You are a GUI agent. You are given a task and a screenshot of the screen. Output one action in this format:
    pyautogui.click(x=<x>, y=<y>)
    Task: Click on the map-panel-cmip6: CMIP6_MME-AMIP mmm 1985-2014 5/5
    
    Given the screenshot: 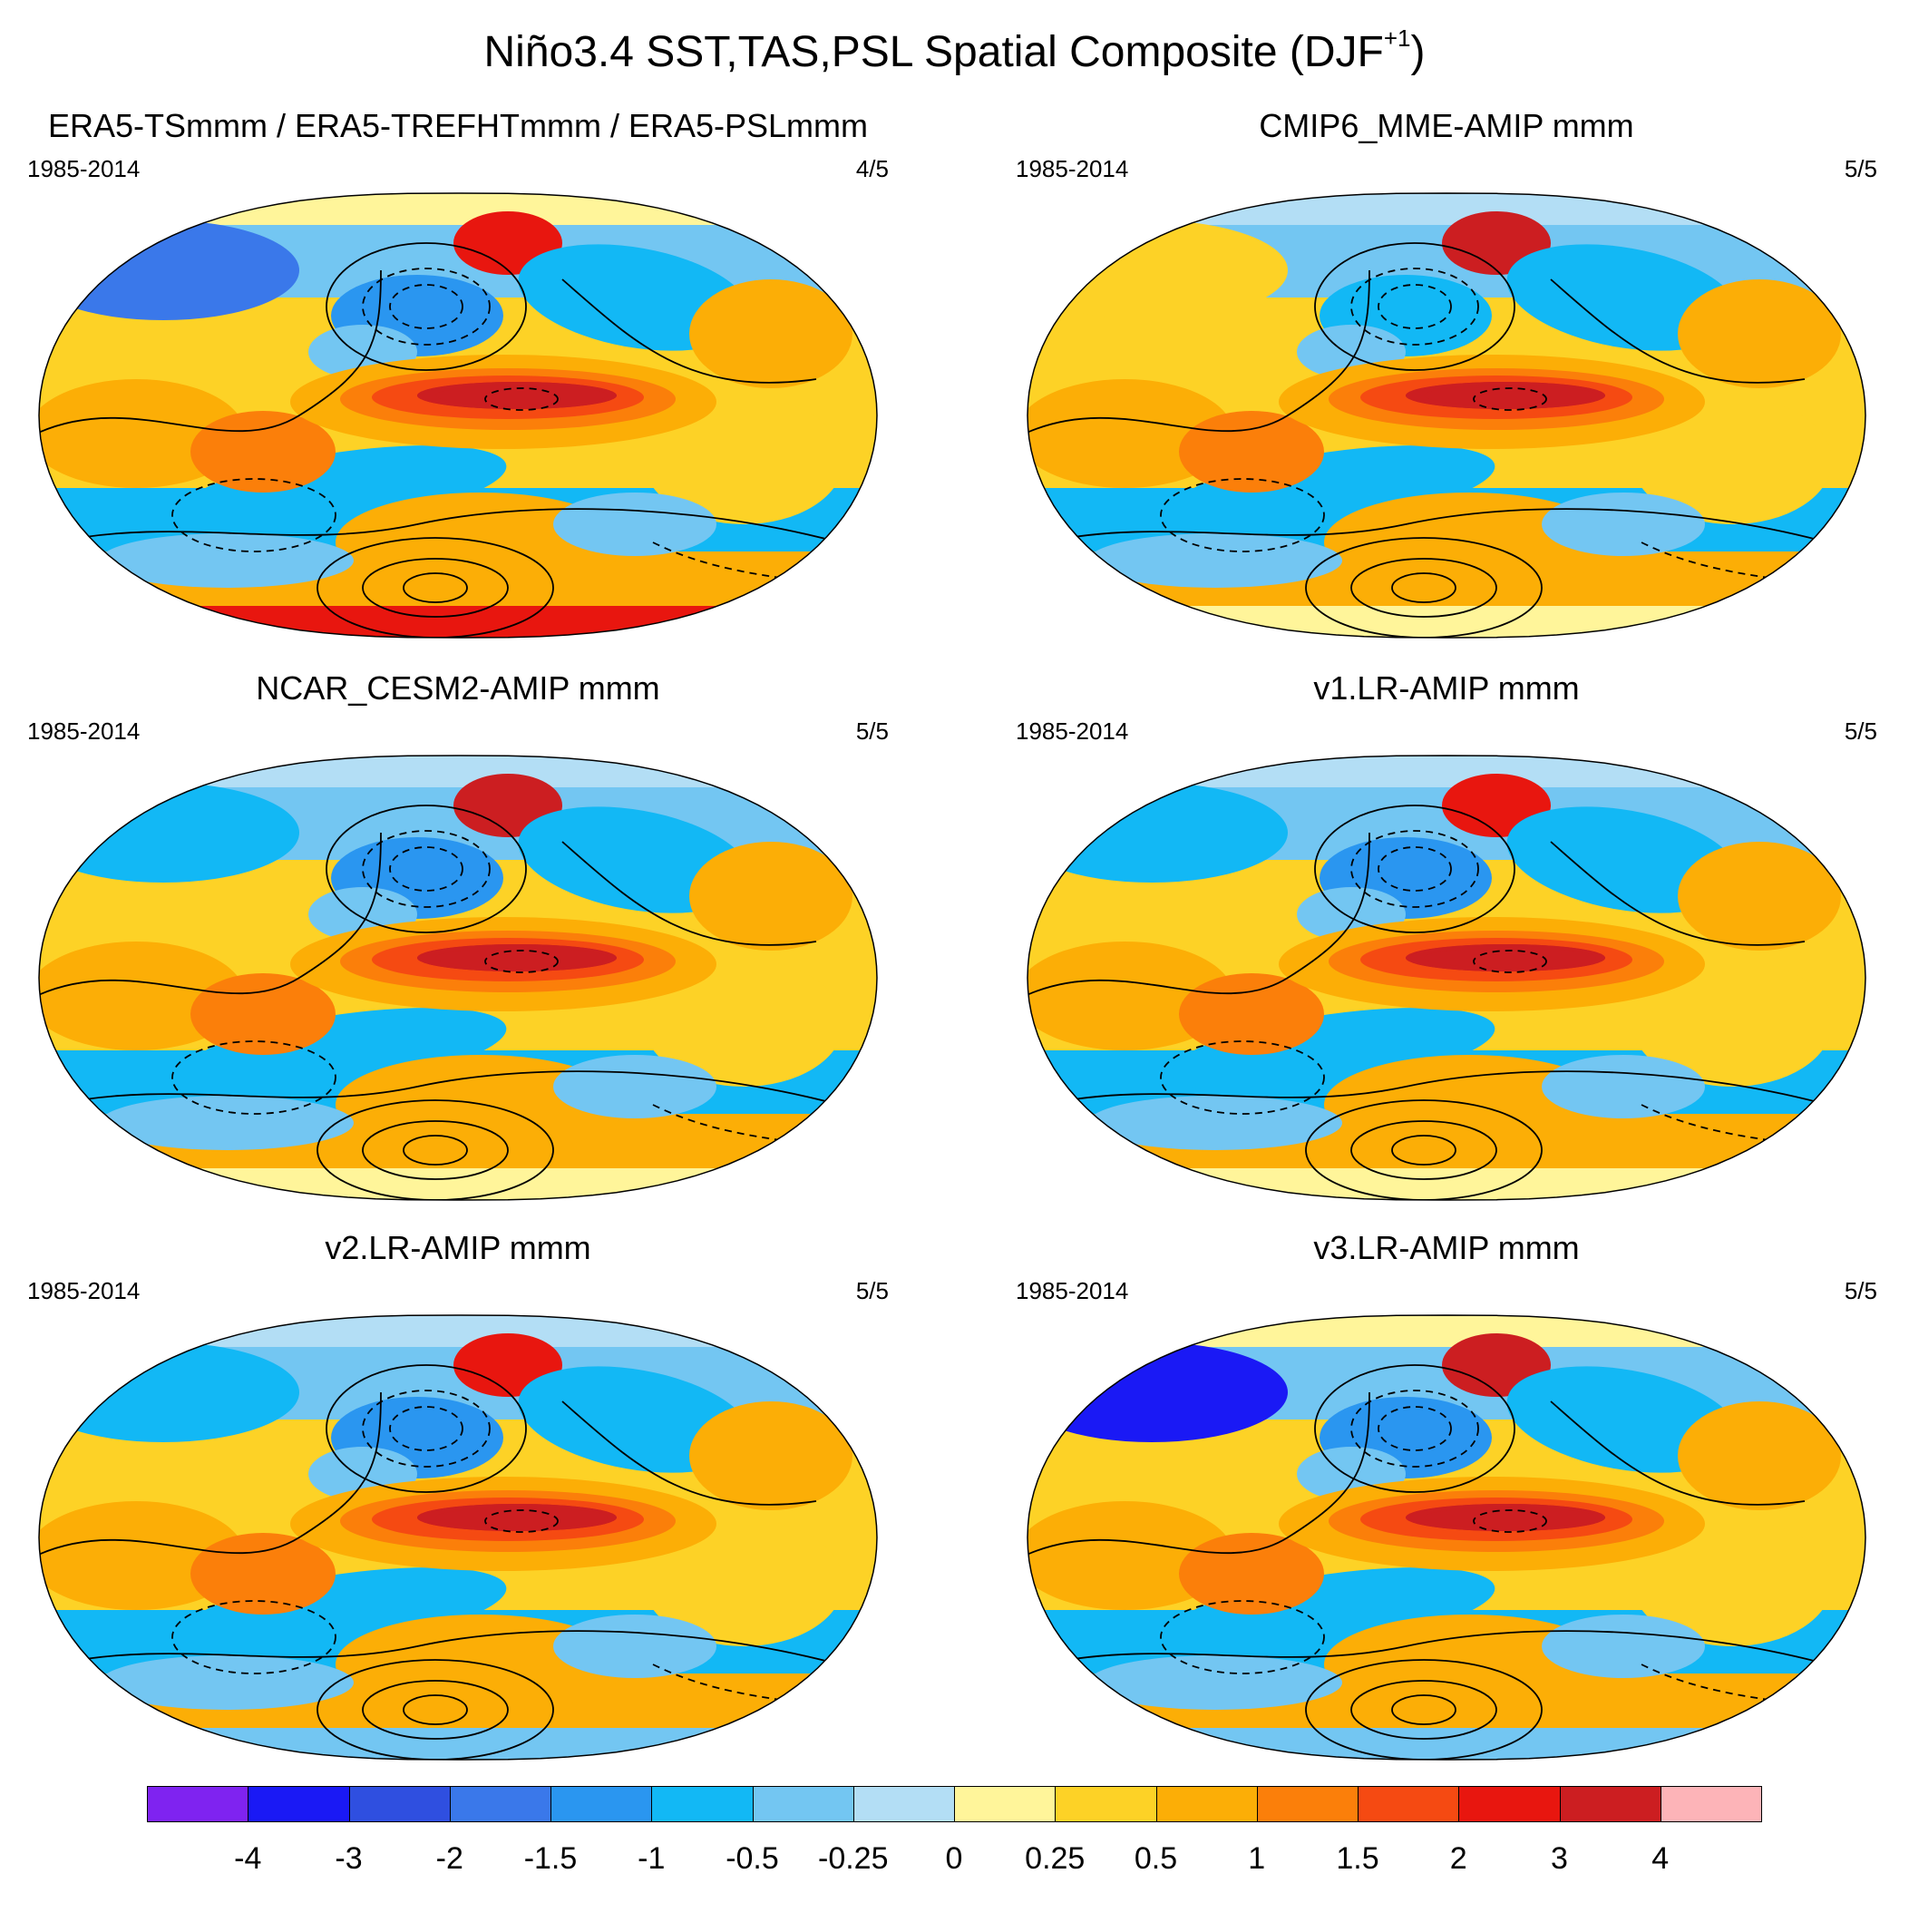 What is the action you would take?
    pyautogui.click(x=1446, y=388)
    